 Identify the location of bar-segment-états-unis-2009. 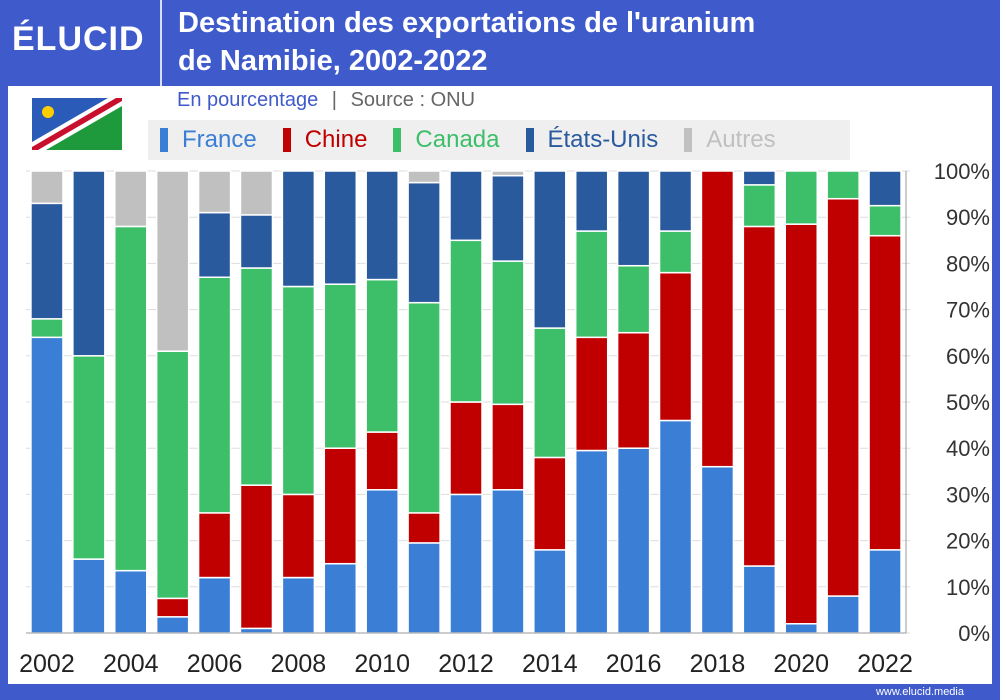
(340, 227).